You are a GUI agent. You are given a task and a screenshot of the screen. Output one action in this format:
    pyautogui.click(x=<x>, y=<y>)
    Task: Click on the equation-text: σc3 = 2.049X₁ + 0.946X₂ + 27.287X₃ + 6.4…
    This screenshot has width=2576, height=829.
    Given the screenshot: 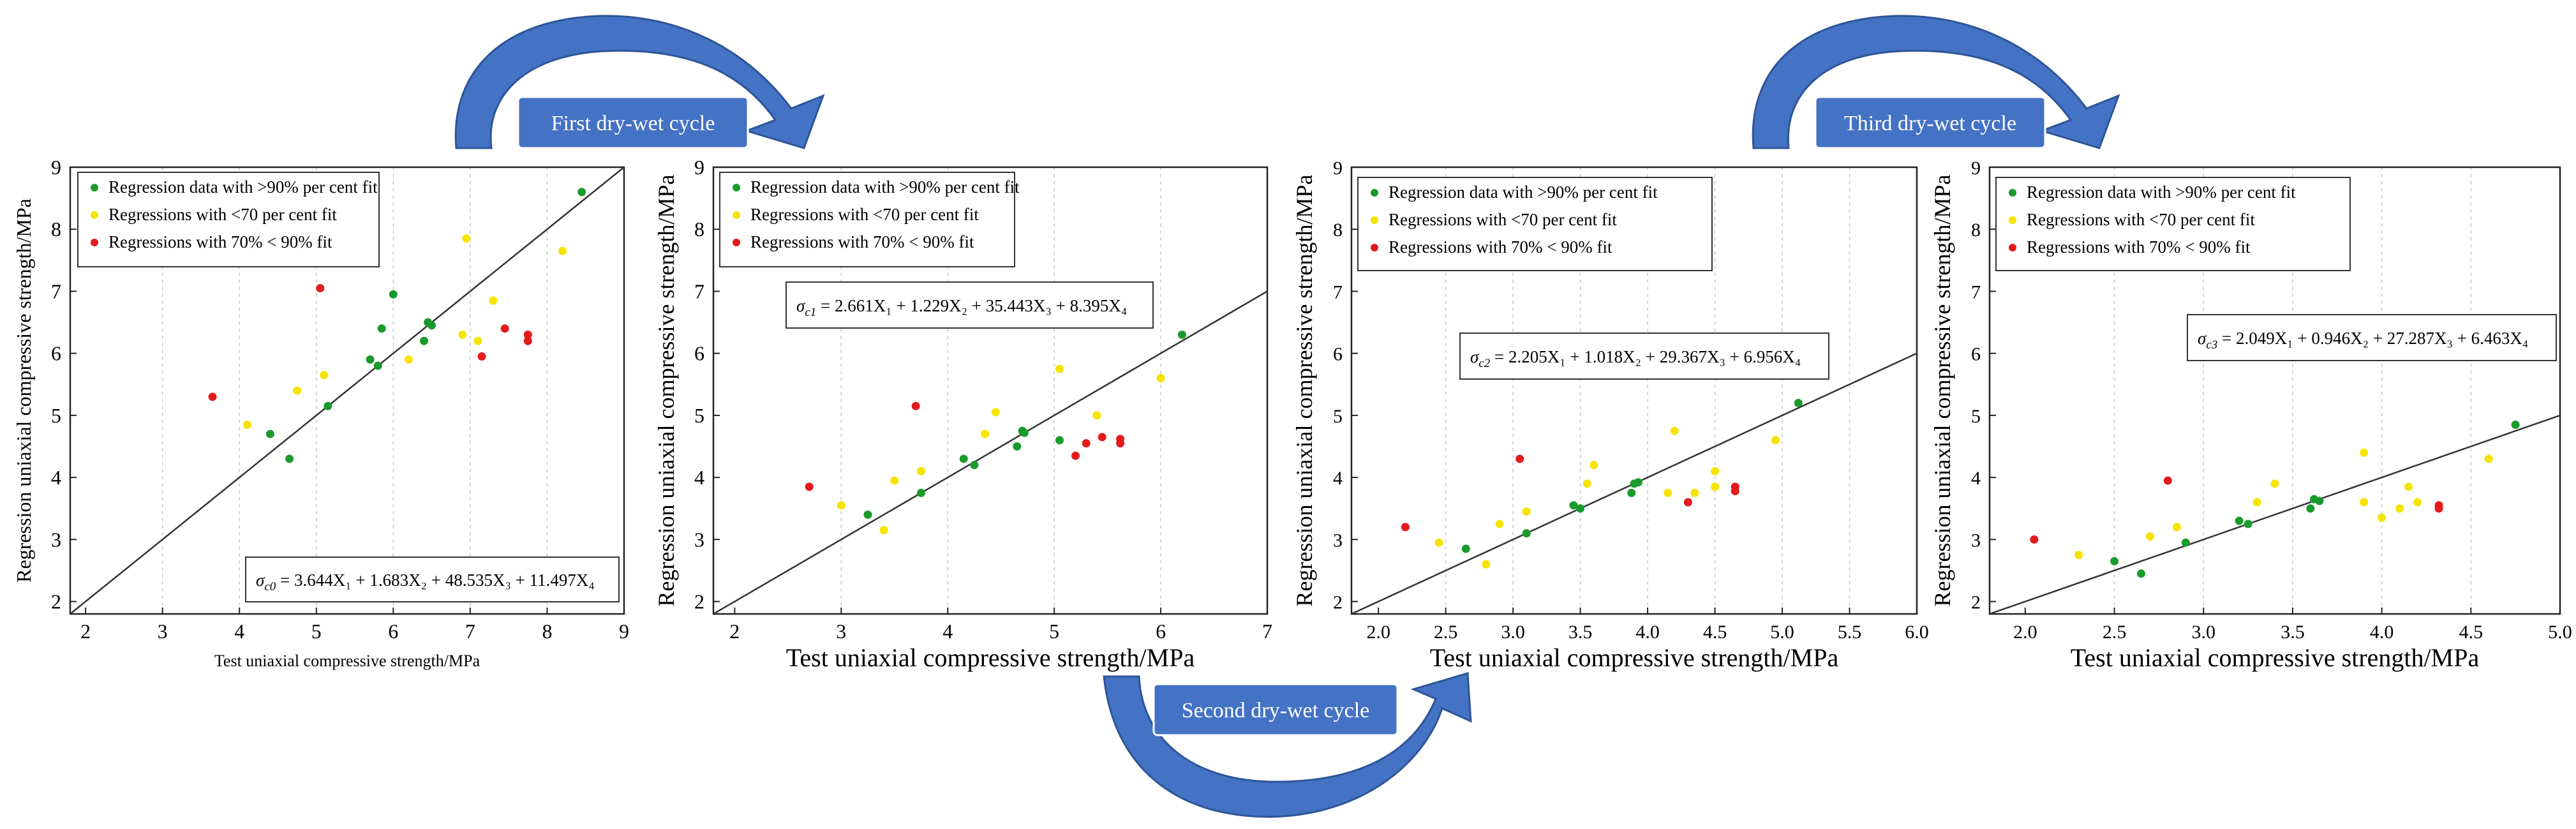 What is the action you would take?
    pyautogui.click(x=2363, y=340)
    